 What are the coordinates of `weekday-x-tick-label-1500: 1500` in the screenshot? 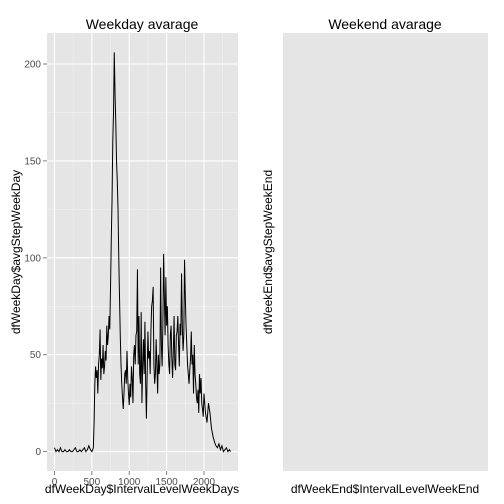 It's located at (166, 482).